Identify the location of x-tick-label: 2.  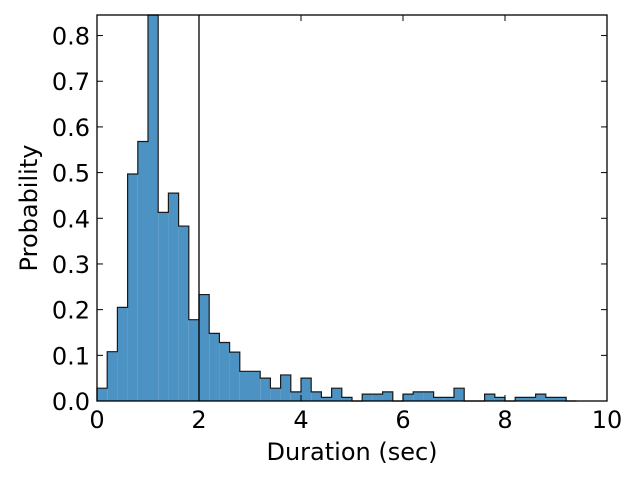
(198, 420).